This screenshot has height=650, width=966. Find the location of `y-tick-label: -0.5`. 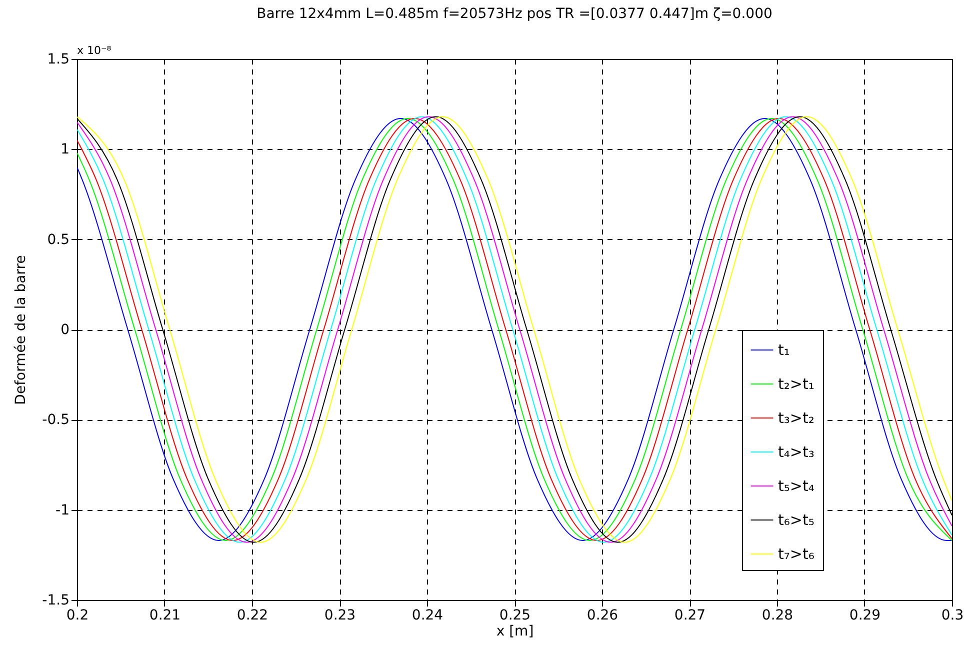

y-tick-label: -0.5 is located at coordinates (56, 420).